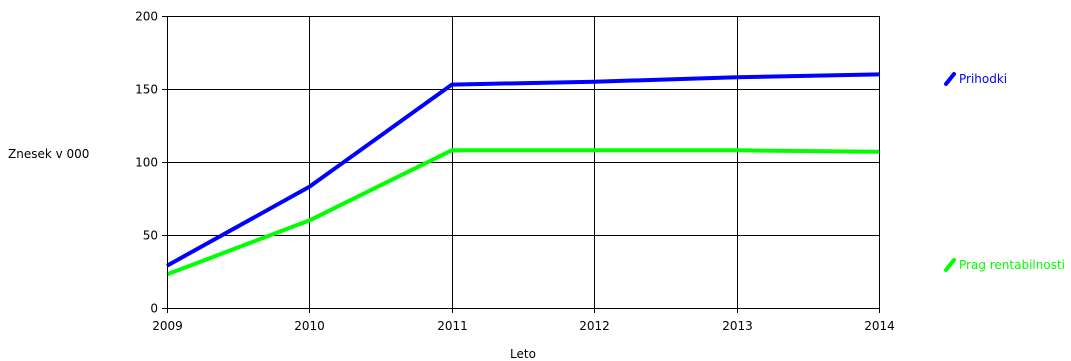  What do you see at coordinates (154, 309) in the screenshot?
I see `y-tick-label: 0` at bounding box center [154, 309].